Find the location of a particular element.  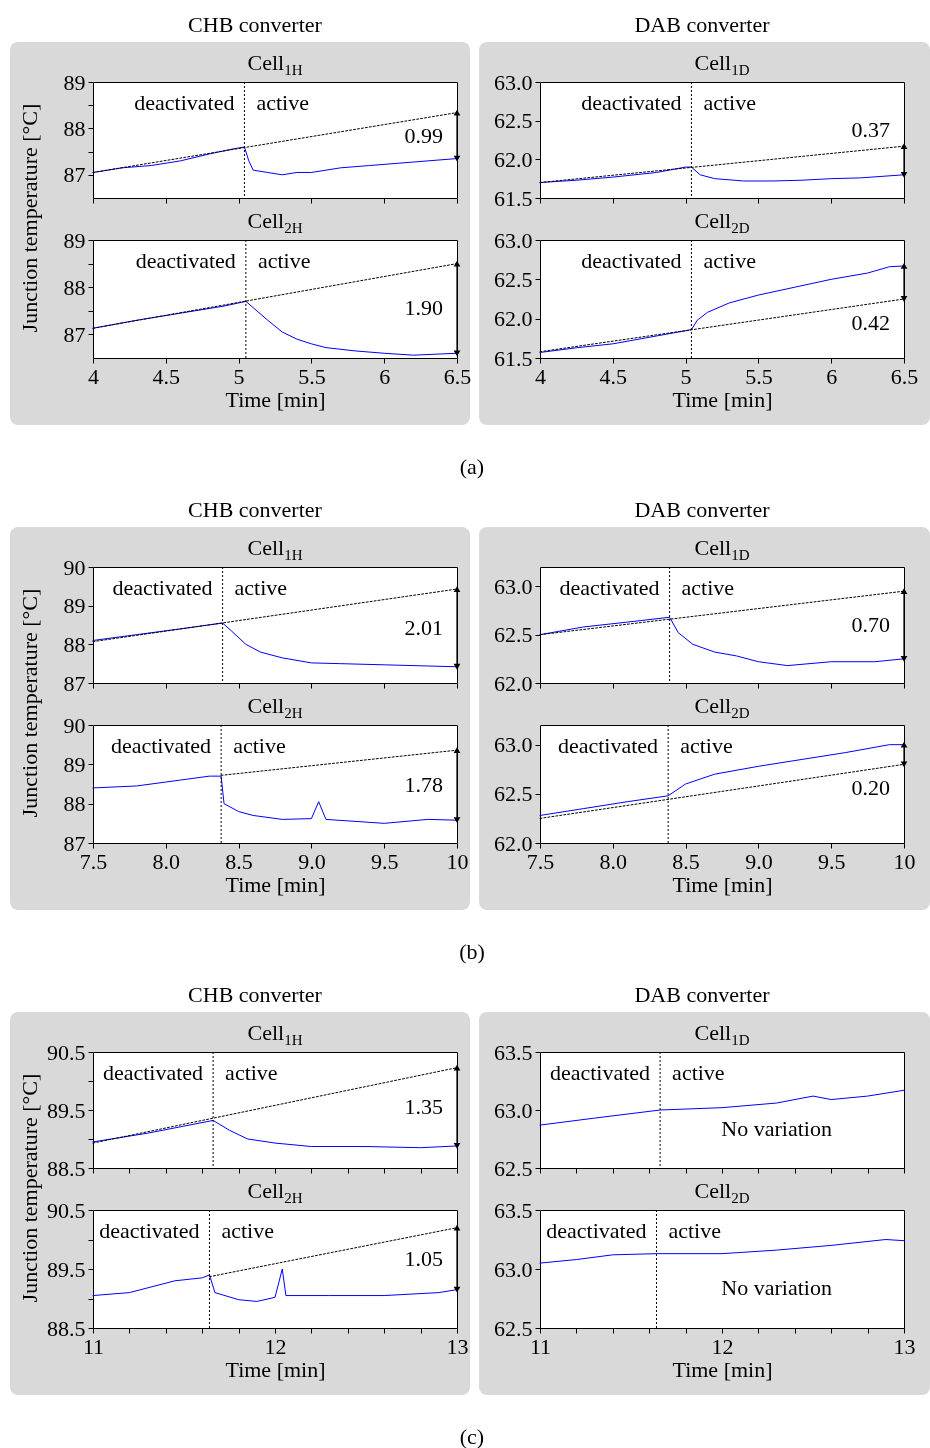

annotation: 0.42 is located at coordinates (870, 322).